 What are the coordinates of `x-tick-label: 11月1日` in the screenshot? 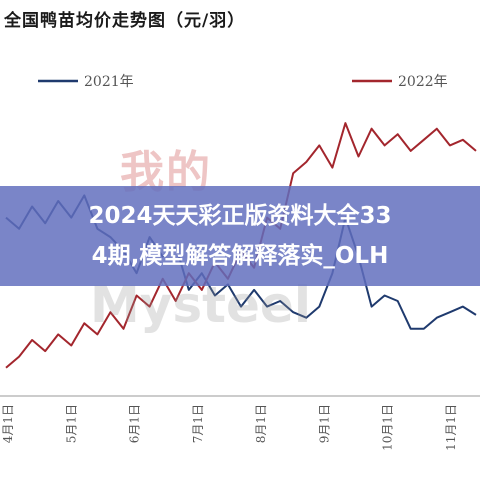 It's located at (451, 427).